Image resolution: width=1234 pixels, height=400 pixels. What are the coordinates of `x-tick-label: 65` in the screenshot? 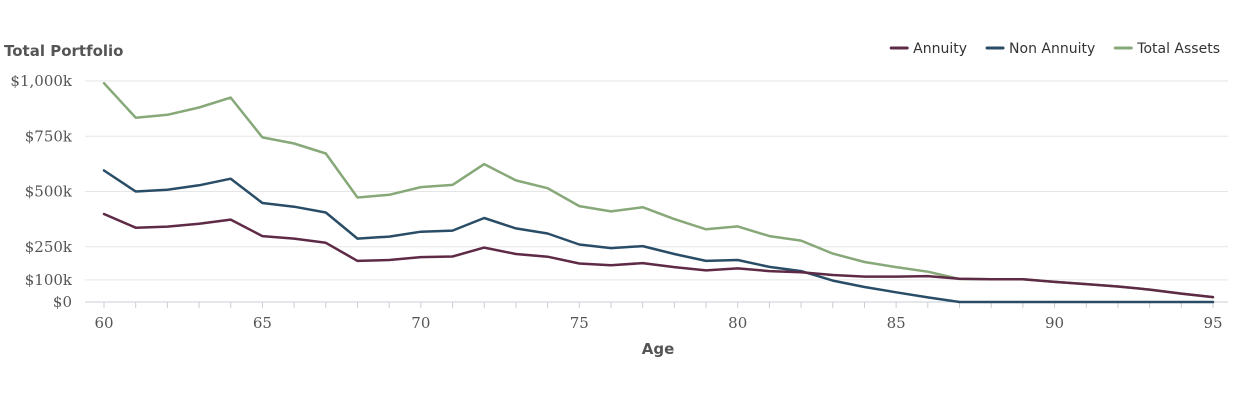 It's located at (262, 323).